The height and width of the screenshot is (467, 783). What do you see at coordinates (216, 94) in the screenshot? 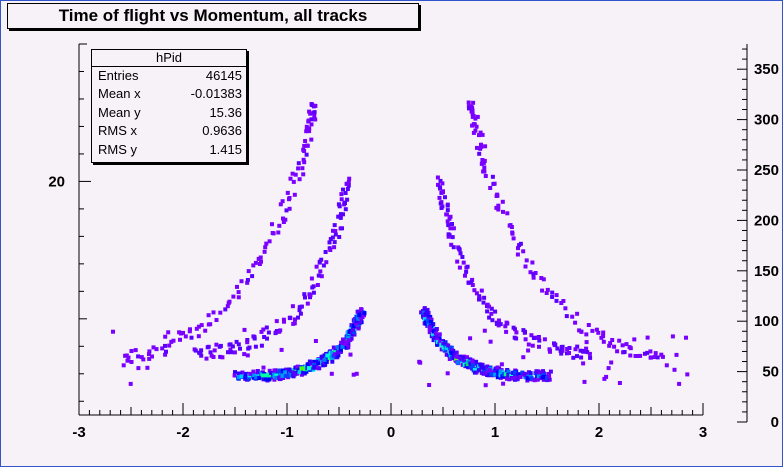
I see `stats-value: -0.01383` at bounding box center [216, 94].